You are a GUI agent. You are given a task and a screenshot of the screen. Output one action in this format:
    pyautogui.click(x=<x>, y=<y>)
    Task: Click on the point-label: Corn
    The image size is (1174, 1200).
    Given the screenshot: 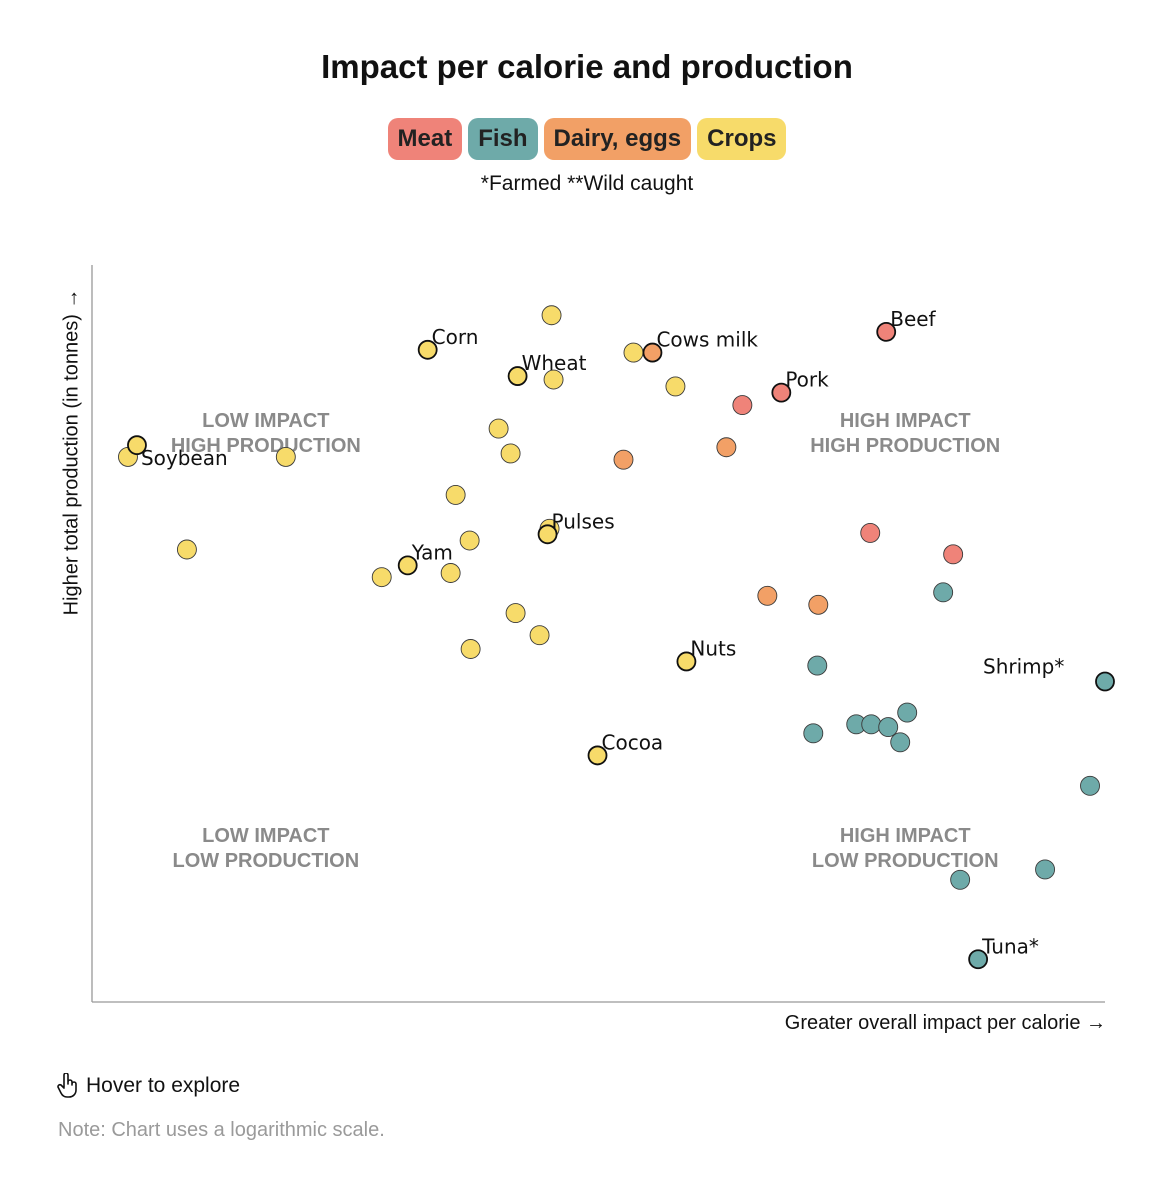 What is the action you would take?
    pyautogui.click(x=455, y=337)
    